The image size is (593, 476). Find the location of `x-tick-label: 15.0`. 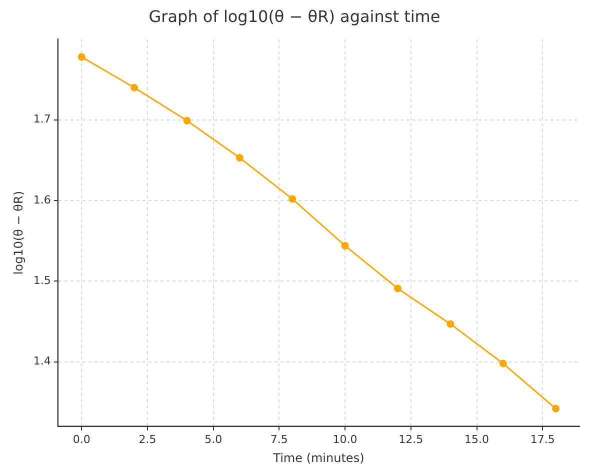

x-tick-label: 15.0 is located at coordinates (477, 439).